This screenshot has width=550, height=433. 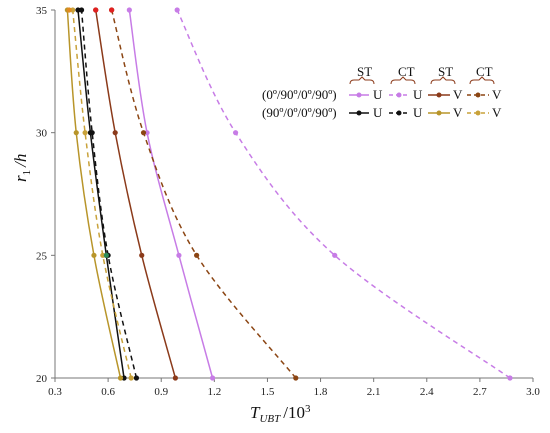 I want to click on legend-row-1-label: (0º/90º/0º/90º), so click(x=299, y=94).